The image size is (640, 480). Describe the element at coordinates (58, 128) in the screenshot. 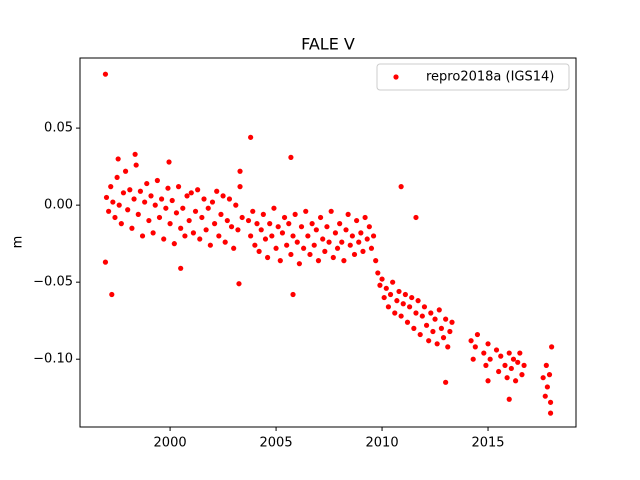

I see `y-tick-label: 0.05` at that location.